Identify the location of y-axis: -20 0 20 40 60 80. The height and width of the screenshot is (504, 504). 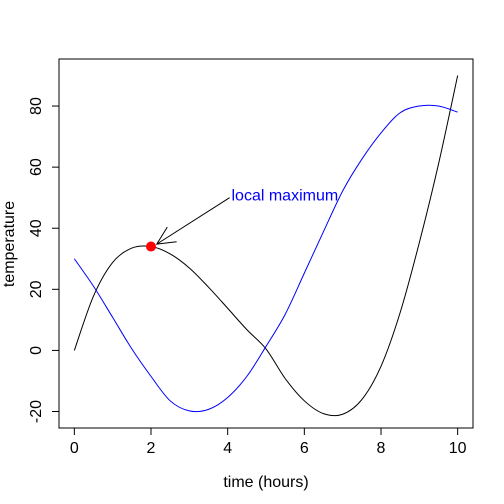
(44, 260).